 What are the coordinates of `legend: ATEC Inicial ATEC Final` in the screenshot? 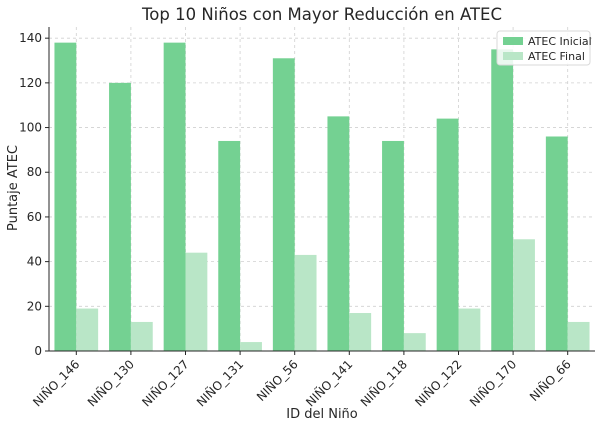 It's located at (544, 48).